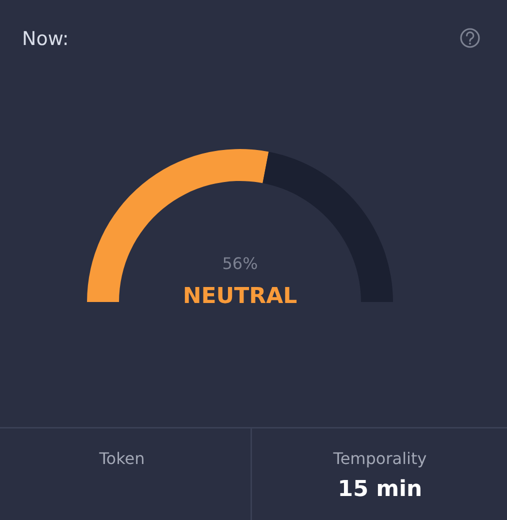  I want to click on text: Token, so click(121, 458).